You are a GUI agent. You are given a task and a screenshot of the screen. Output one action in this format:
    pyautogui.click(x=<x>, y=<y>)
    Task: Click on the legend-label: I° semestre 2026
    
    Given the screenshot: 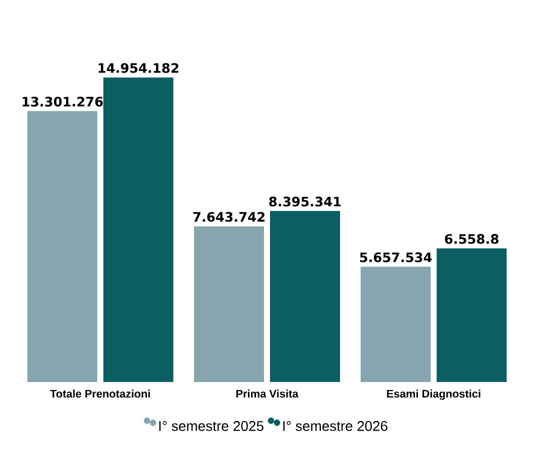 What is the action you would take?
    pyautogui.click(x=335, y=426)
    